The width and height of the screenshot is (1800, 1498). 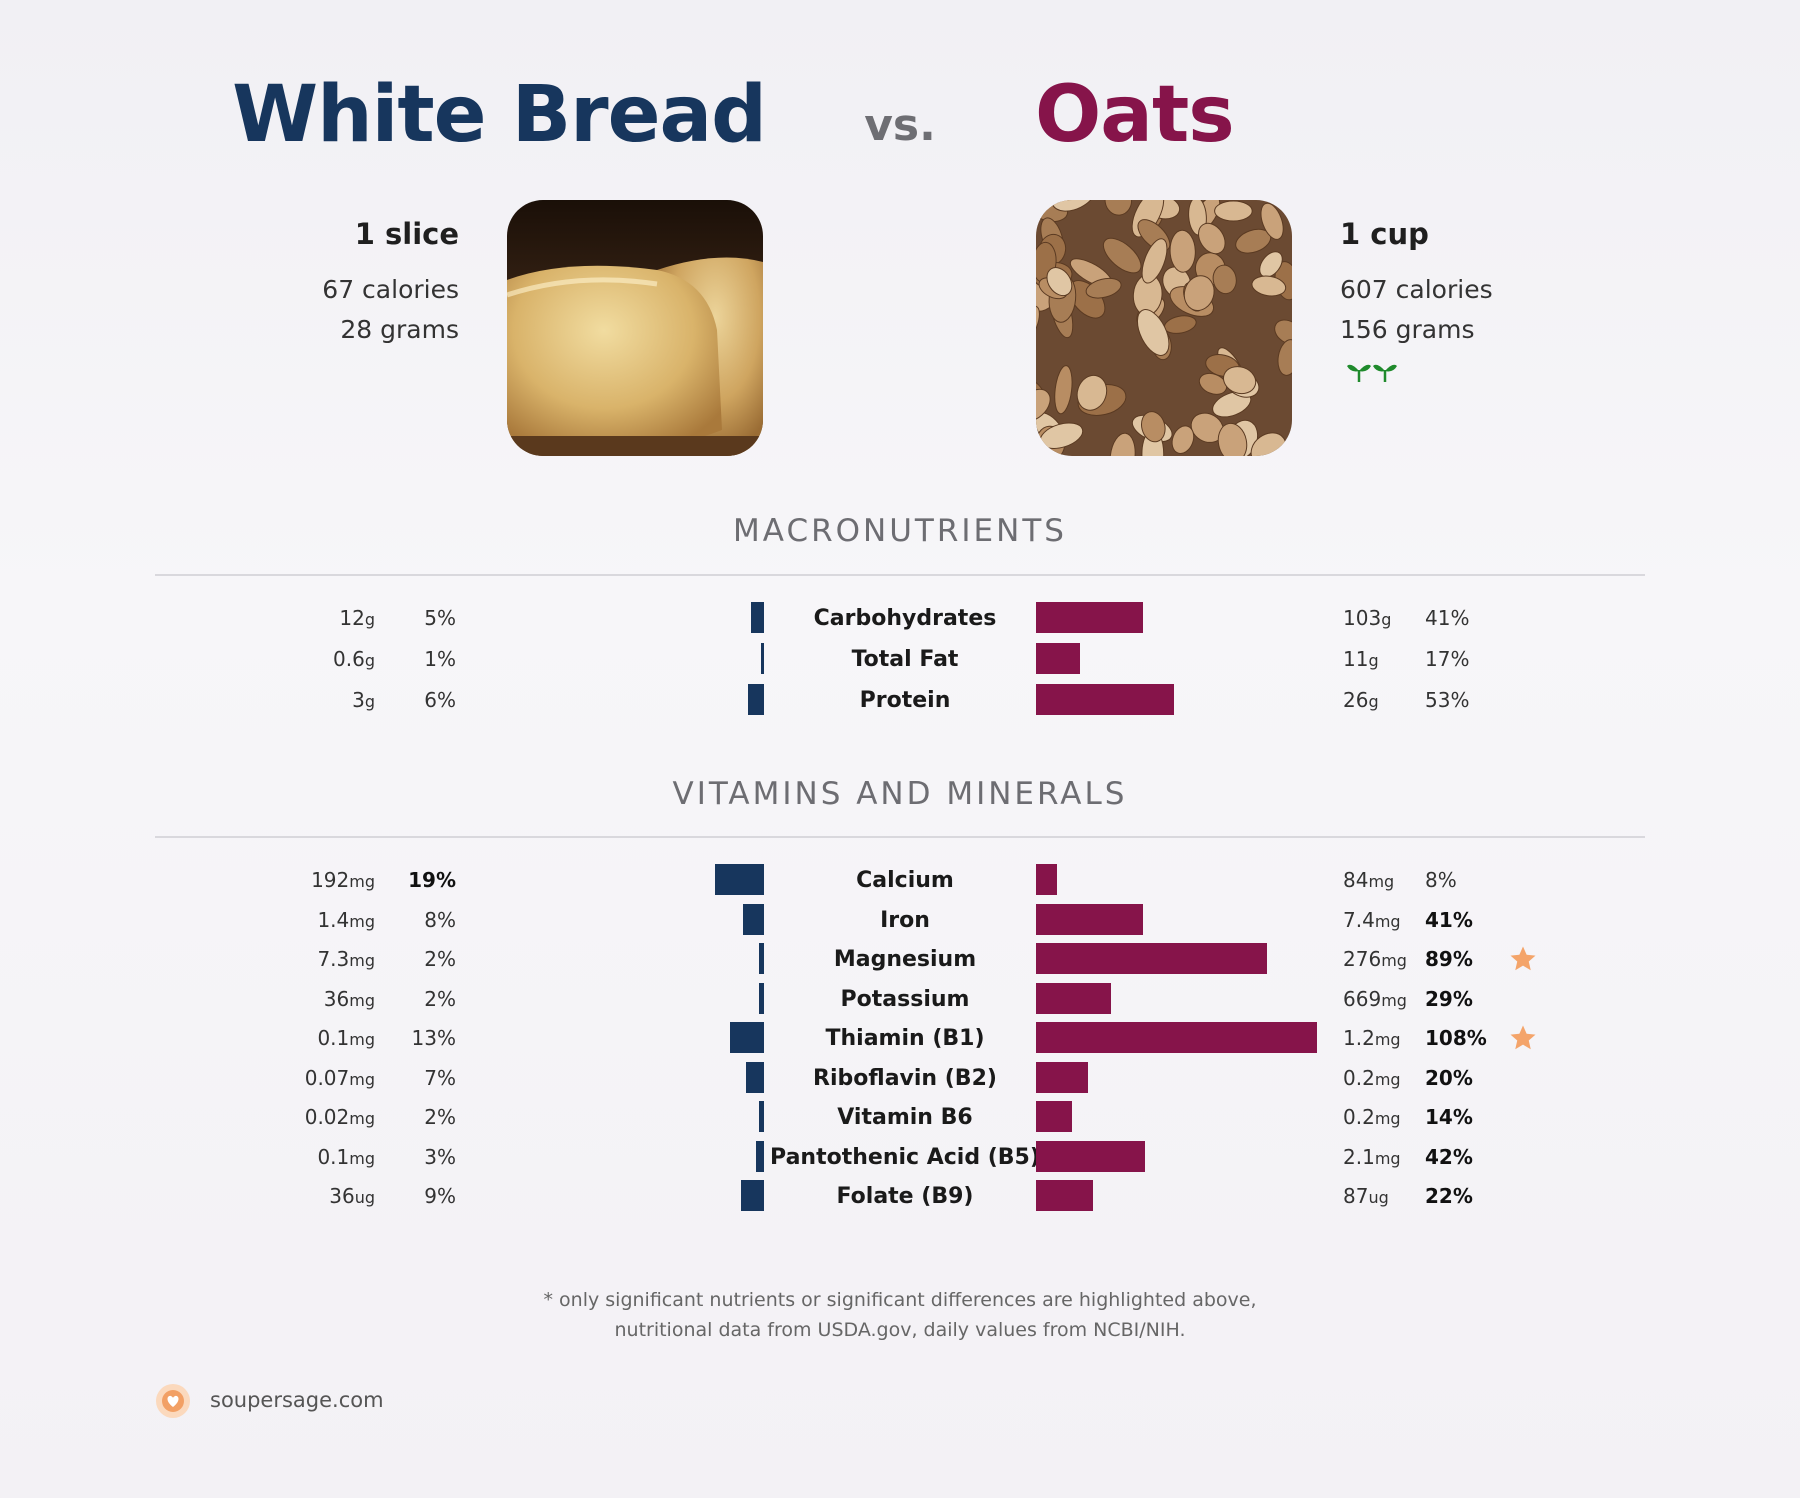 I want to click on right-amount: 0.2mg, so click(x=1372, y=1117).